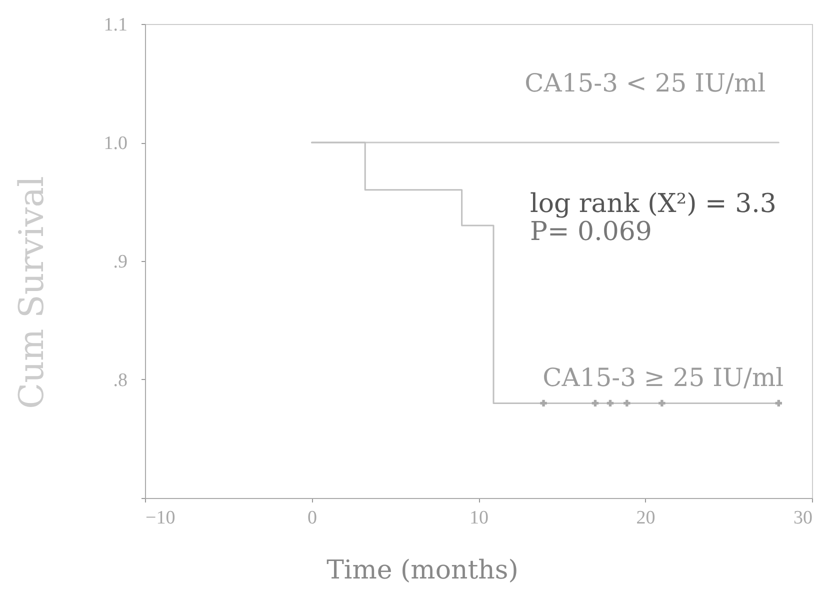 This screenshot has width=831, height=595. I want to click on y-tick-label: 1.1, so click(116, 25).